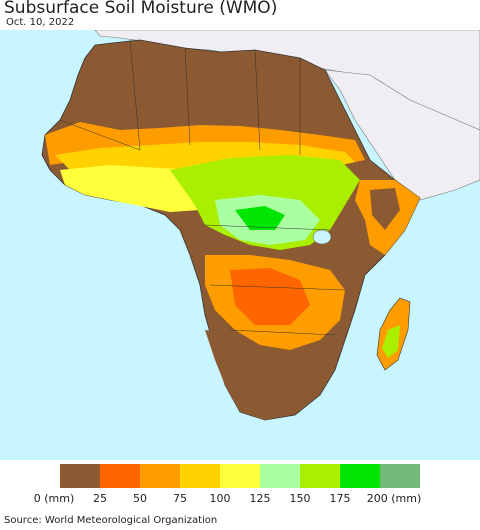  I want to click on map-date: Oct. 10, 2022, so click(40, 22).